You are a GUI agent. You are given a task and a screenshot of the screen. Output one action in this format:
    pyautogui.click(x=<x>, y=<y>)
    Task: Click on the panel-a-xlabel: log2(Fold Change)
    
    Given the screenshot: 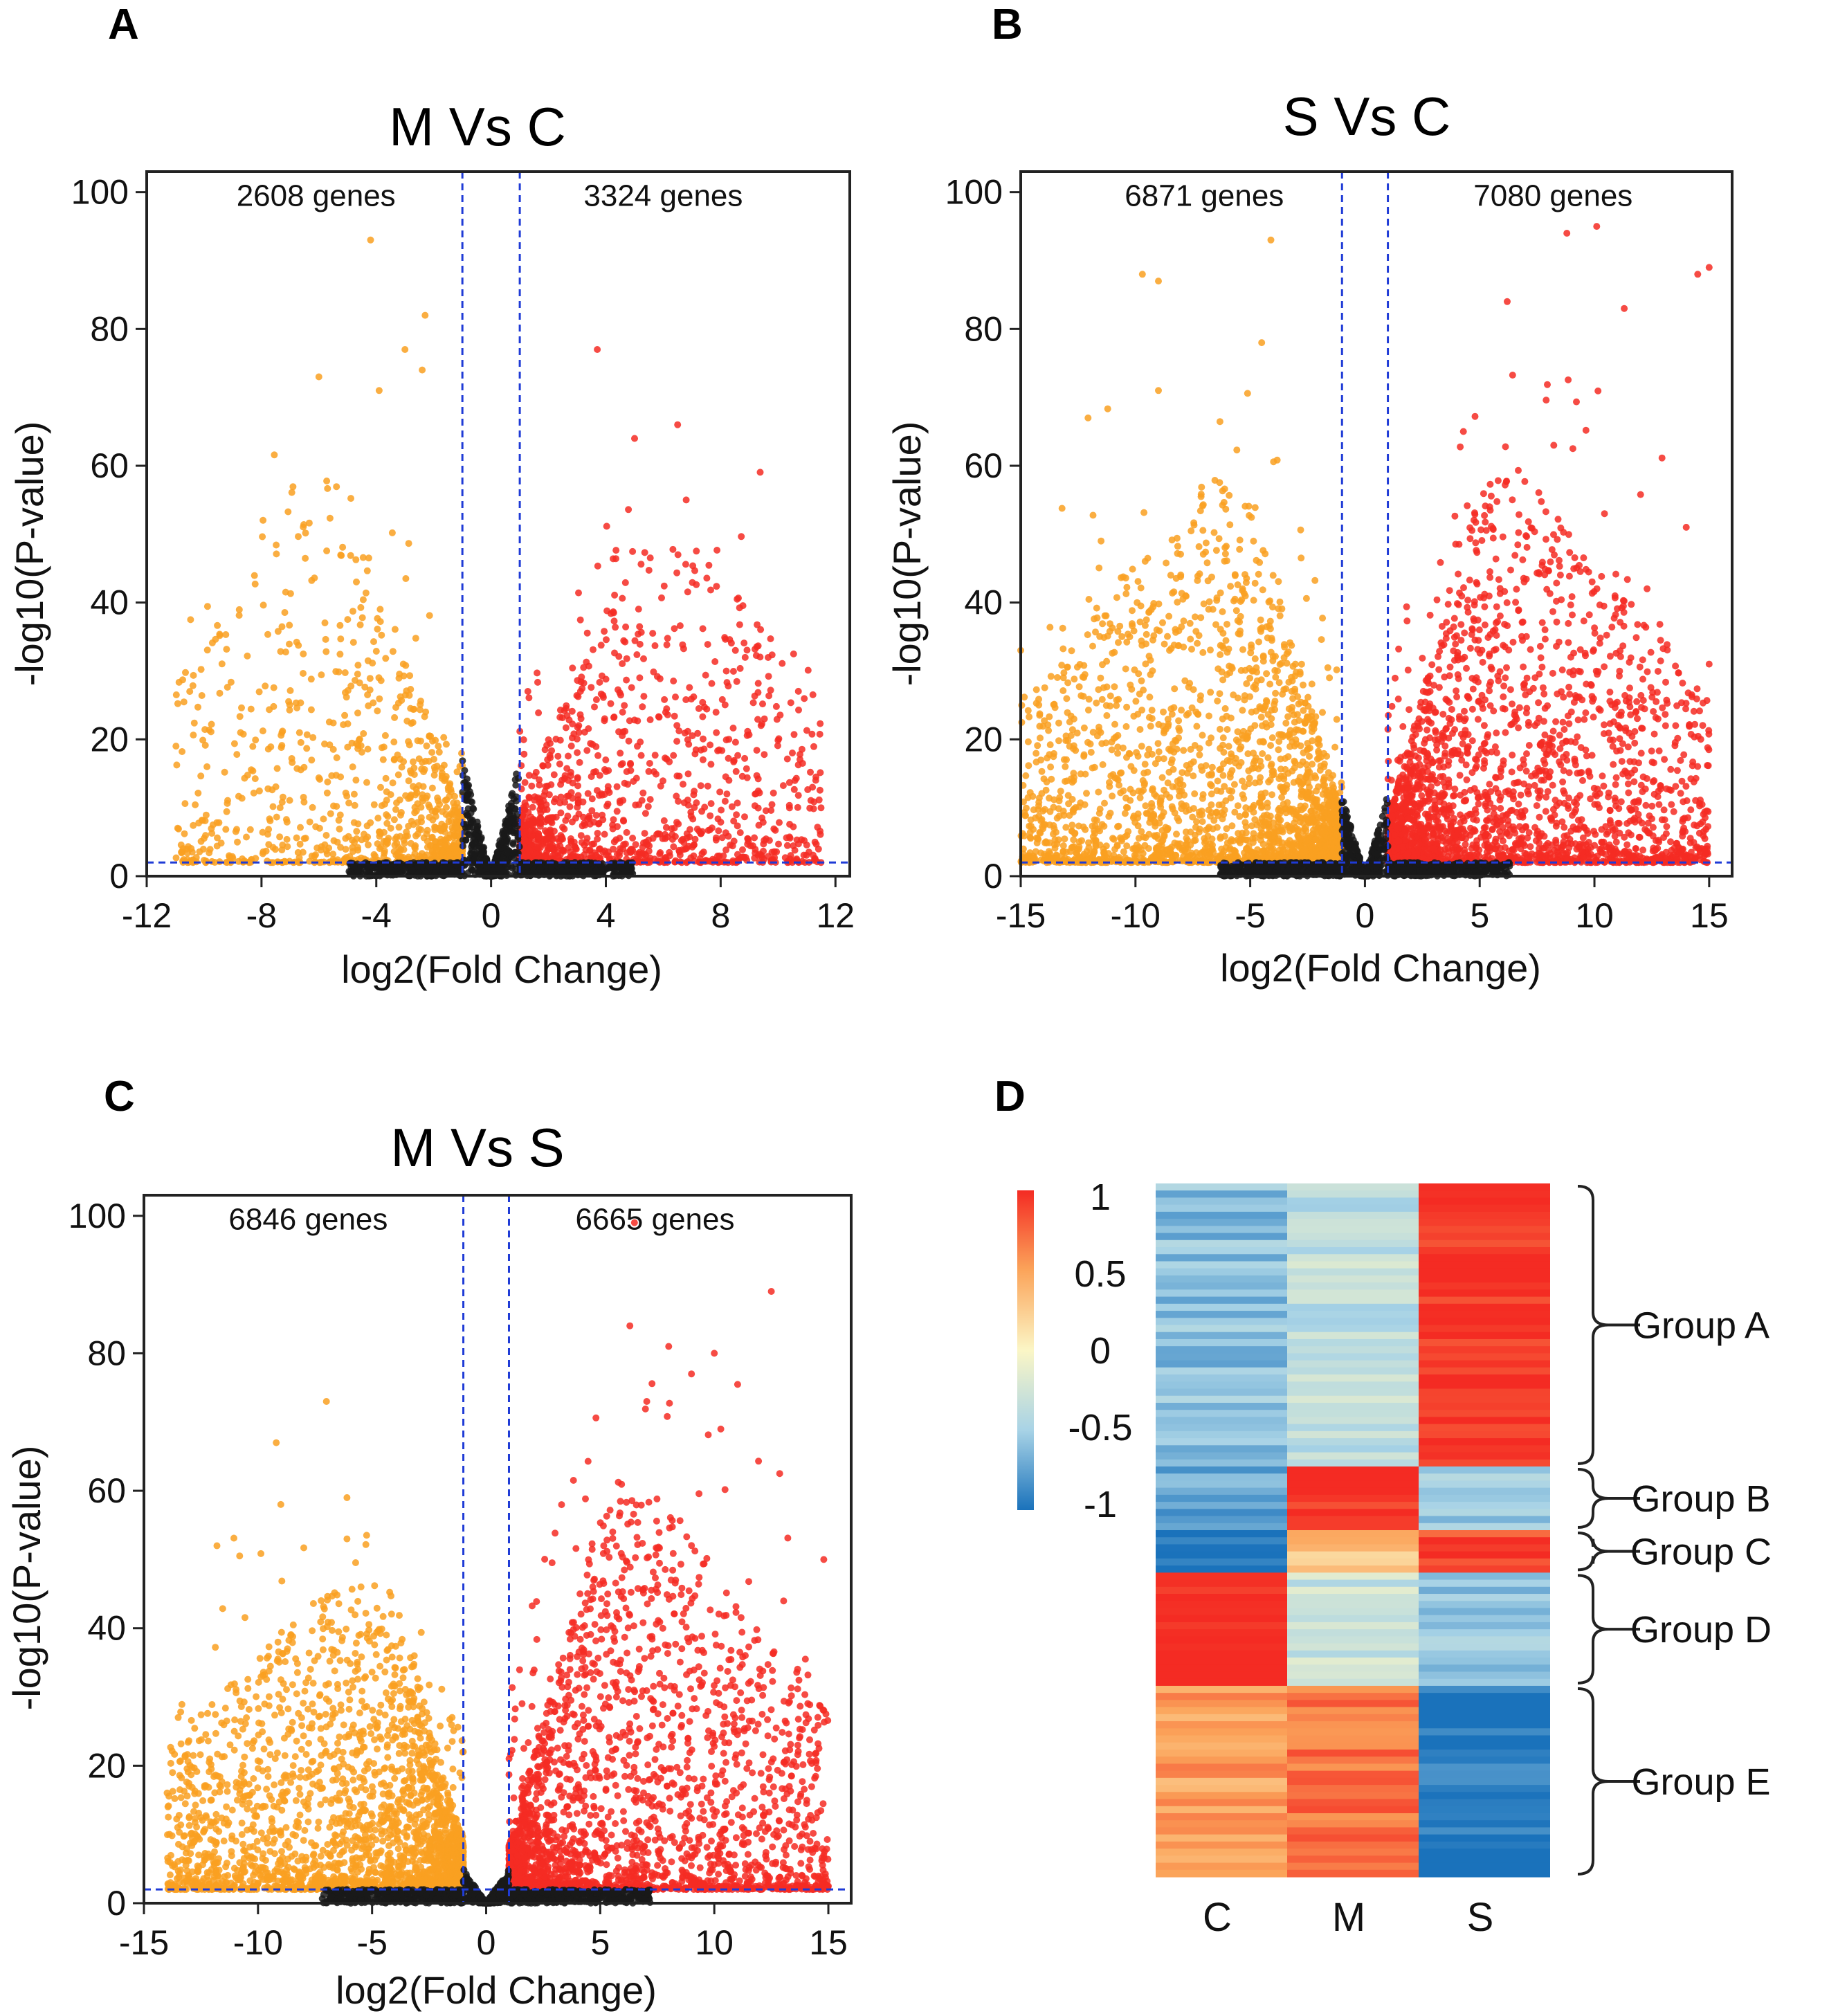 What is the action you would take?
    pyautogui.click(x=502, y=969)
    